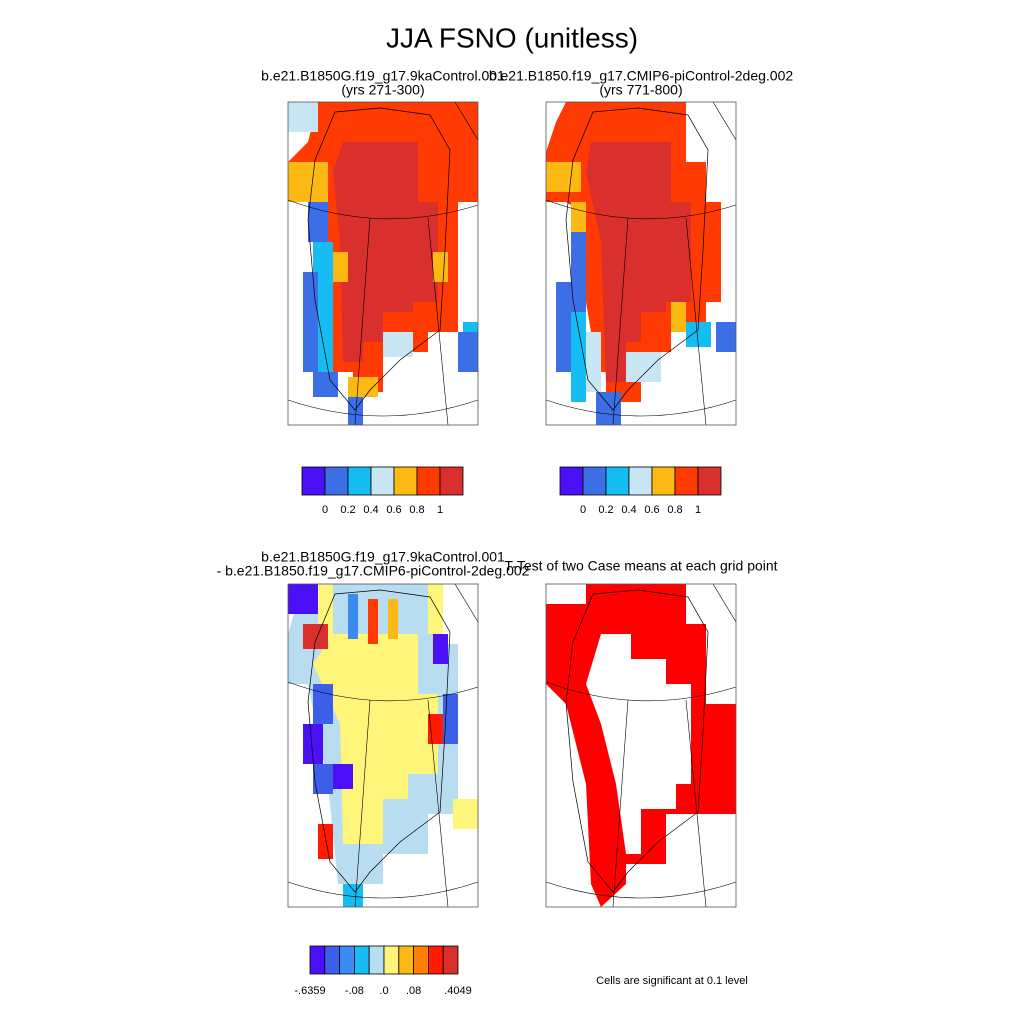 The image size is (1024, 1029). What do you see at coordinates (672, 981) in the screenshot?
I see `note: Cells are significant at 0.1 level` at bounding box center [672, 981].